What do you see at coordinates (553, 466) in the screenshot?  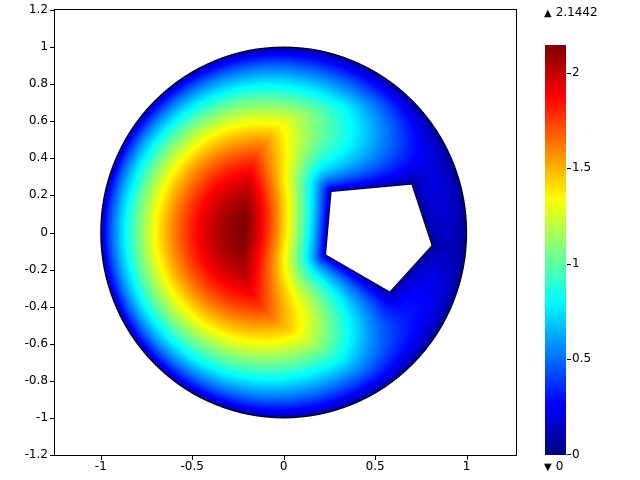 I see `min-value-marker: ▼ 0` at bounding box center [553, 466].